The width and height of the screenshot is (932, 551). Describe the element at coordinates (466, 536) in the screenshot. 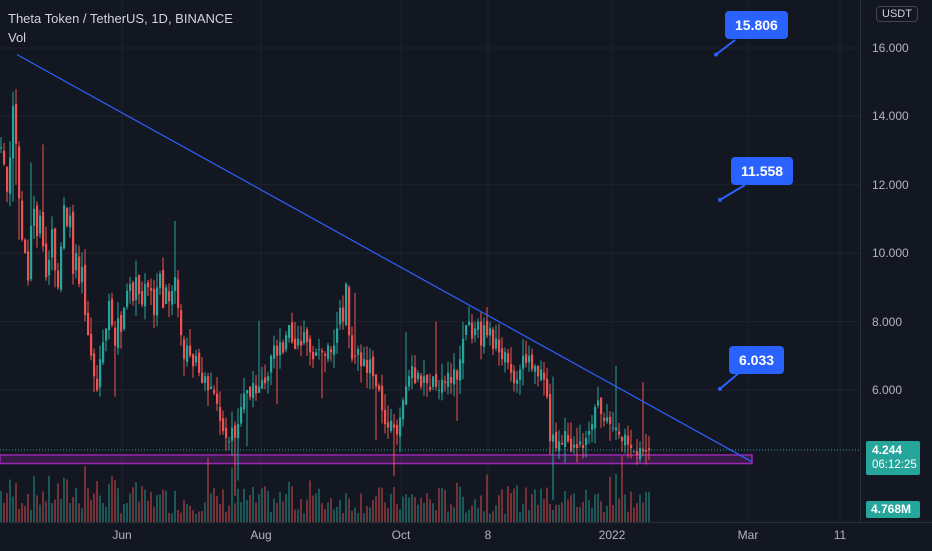

I see `time-axis` at that location.